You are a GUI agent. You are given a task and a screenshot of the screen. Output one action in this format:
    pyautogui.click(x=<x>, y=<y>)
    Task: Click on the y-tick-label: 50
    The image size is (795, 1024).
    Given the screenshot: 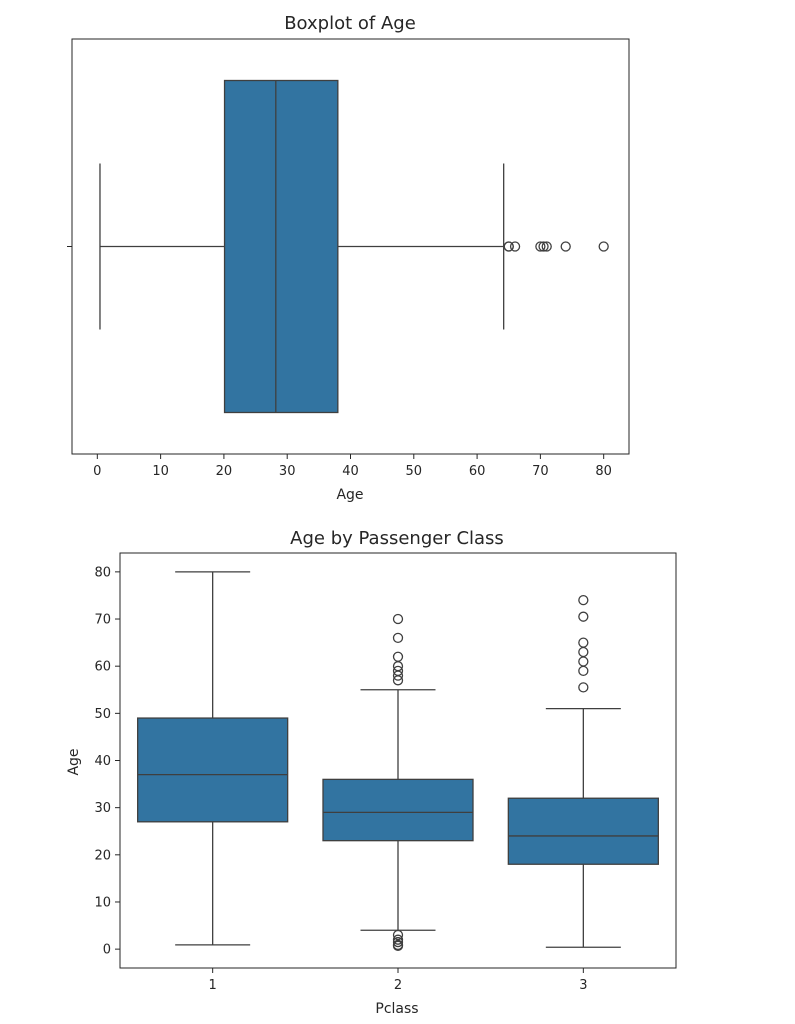 What is the action you would take?
    pyautogui.click(x=102, y=714)
    